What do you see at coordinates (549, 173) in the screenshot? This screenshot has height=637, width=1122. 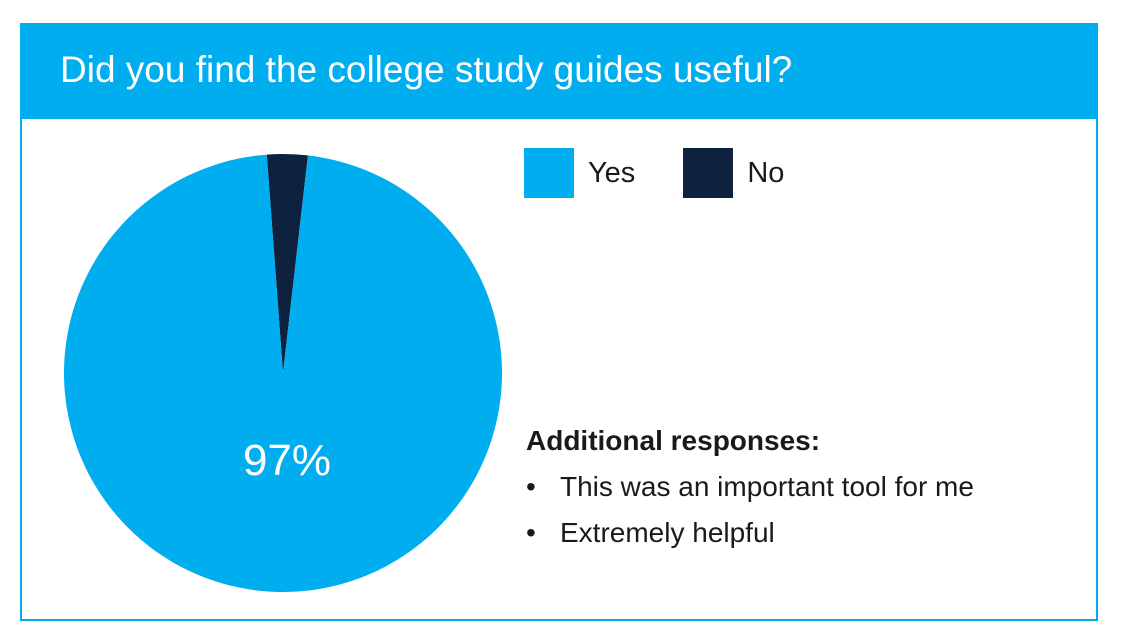 I see `legend-swatch-yes` at bounding box center [549, 173].